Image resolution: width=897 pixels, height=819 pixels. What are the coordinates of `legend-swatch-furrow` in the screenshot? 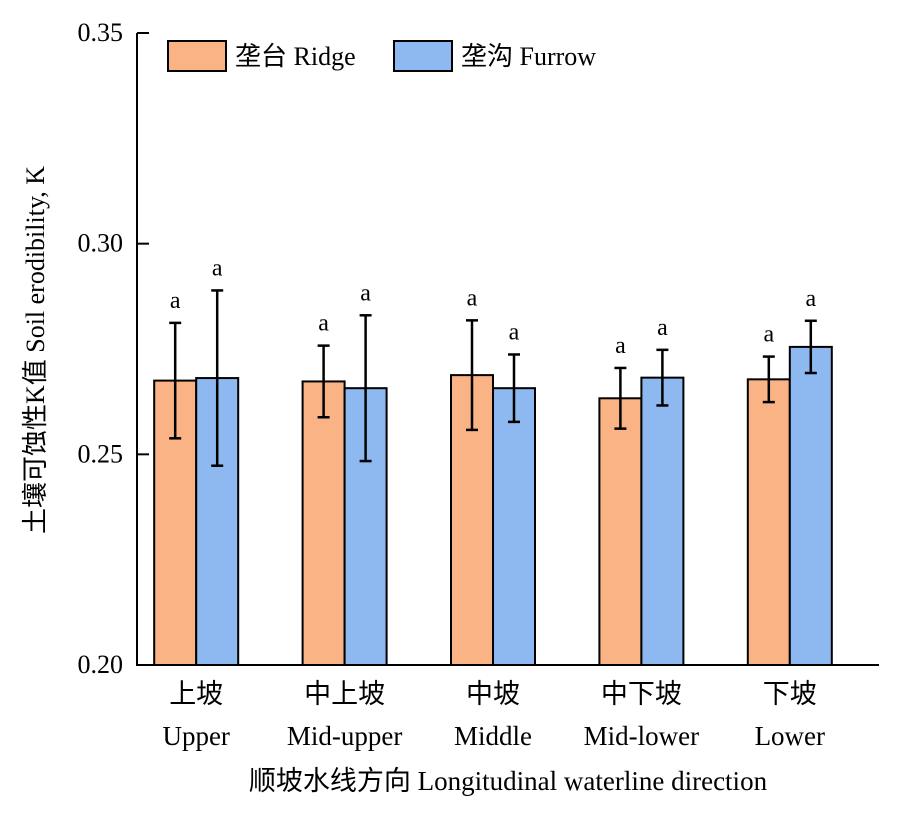 It's located at (423, 56).